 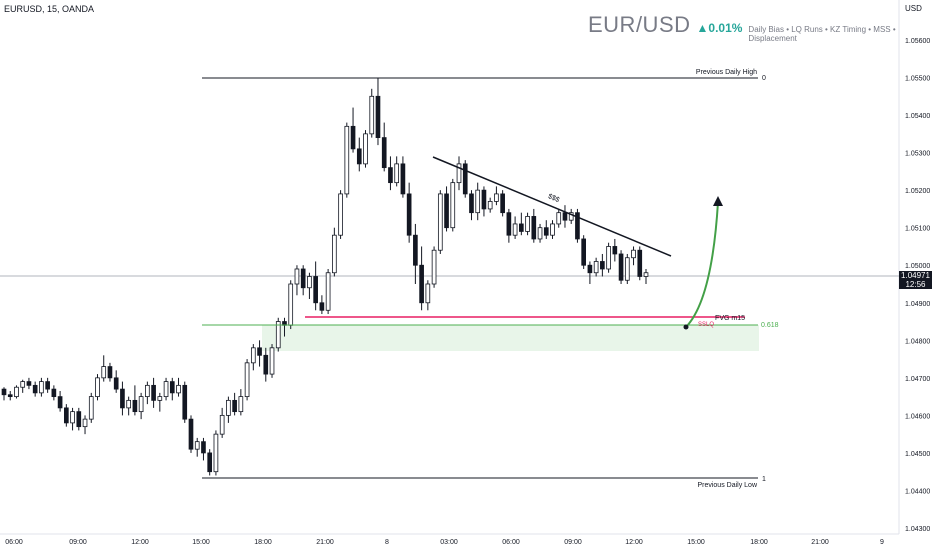 I want to click on time-tick-label: 8, so click(x=387, y=542).